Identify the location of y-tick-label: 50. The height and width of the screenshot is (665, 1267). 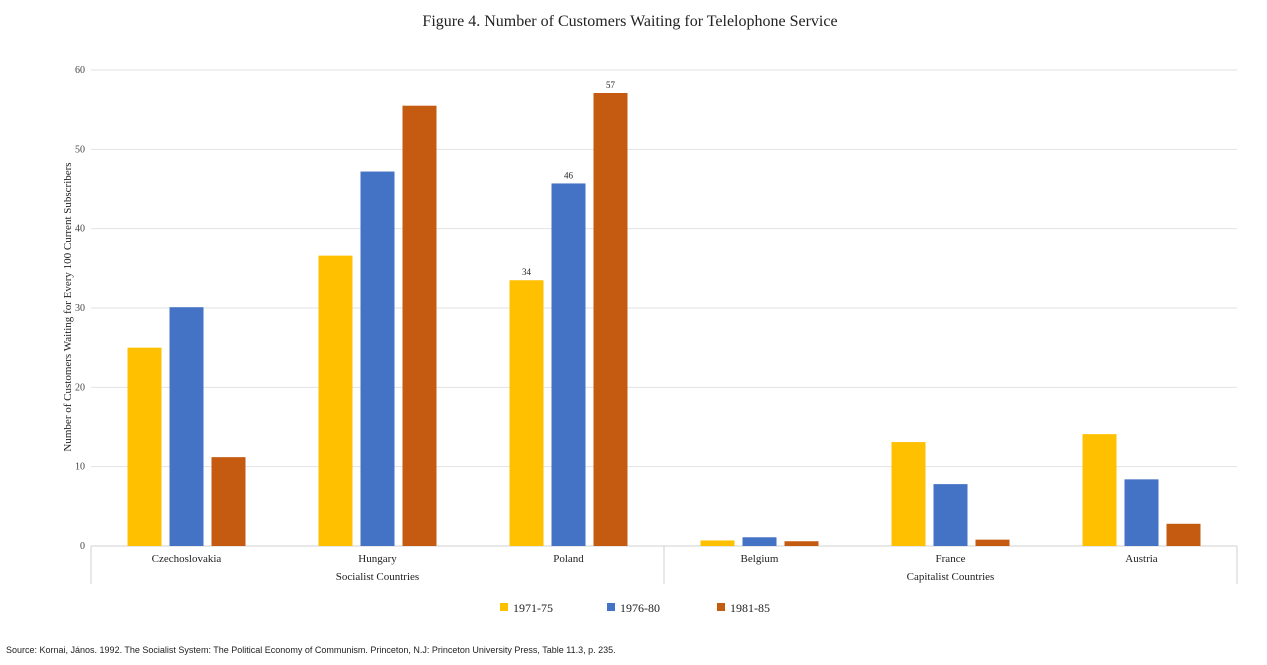
(80, 149).